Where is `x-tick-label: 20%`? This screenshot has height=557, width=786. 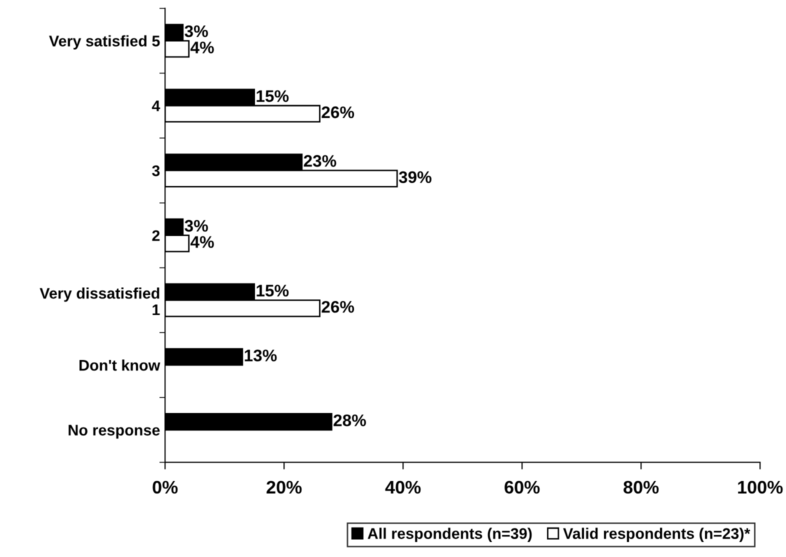 x-tick-label: 20% is located at coordinates (284, 487).